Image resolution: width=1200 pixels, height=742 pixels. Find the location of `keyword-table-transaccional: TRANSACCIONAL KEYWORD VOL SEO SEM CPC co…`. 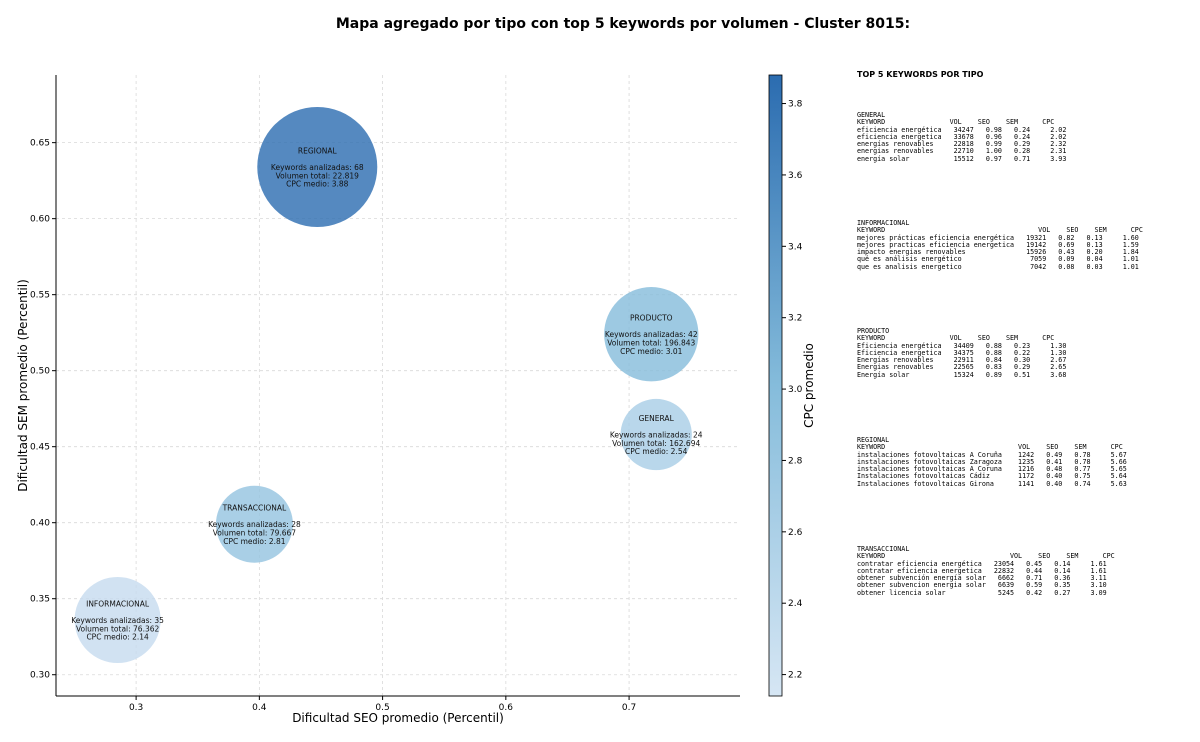

keyword-table-transaccional: TRANSACCIONAL KEYWORD VOL SEO SEM CPC co… is located at coordinates (986, 571).